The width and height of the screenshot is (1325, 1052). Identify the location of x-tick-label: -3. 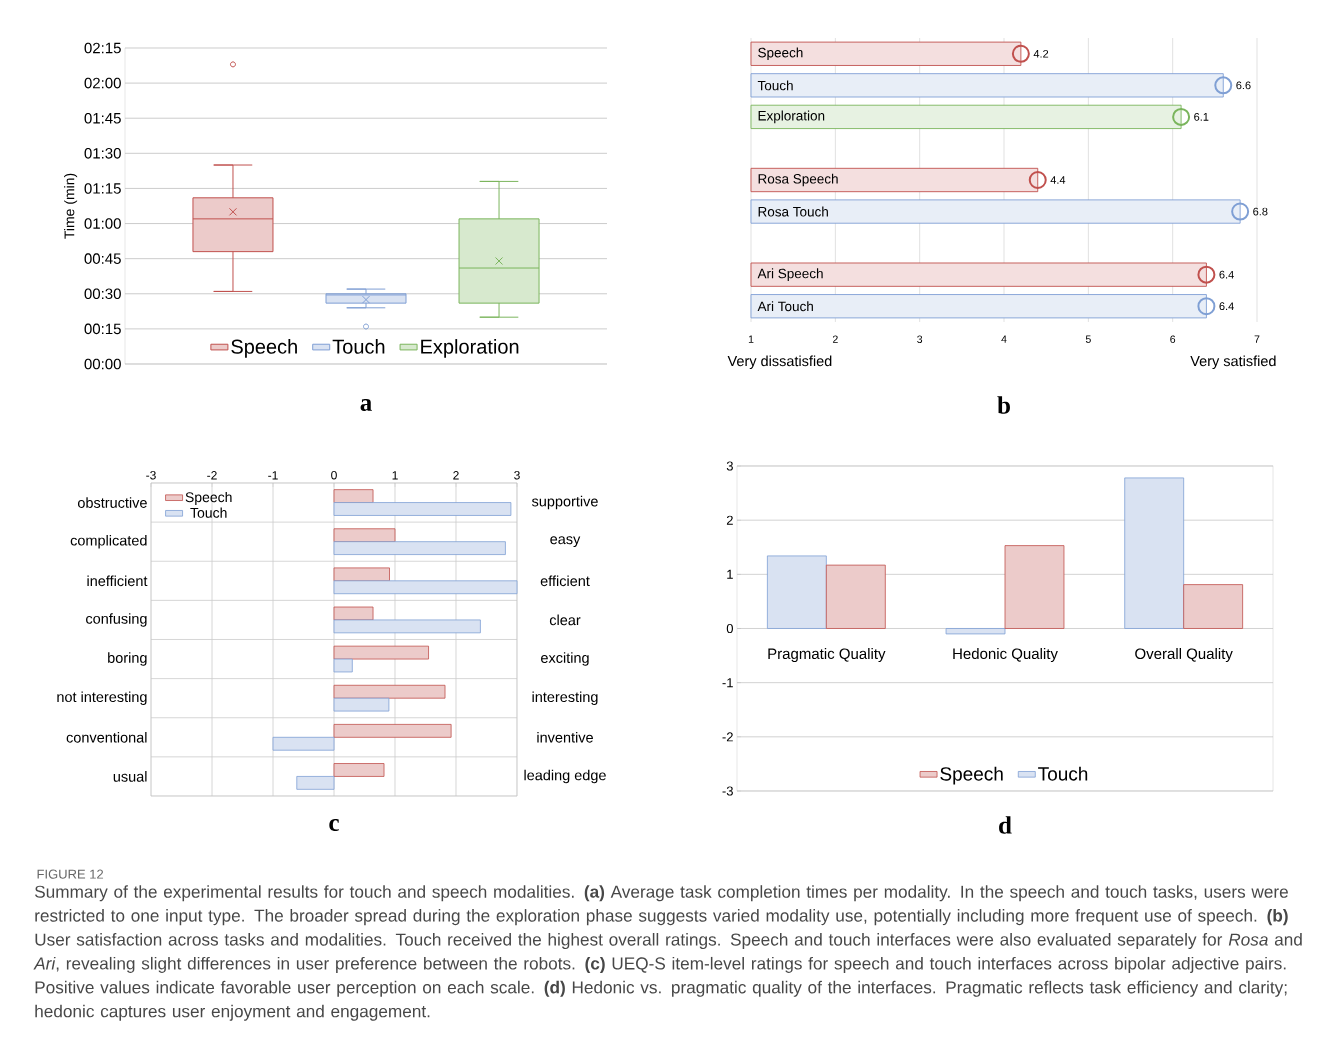
(151, 475).